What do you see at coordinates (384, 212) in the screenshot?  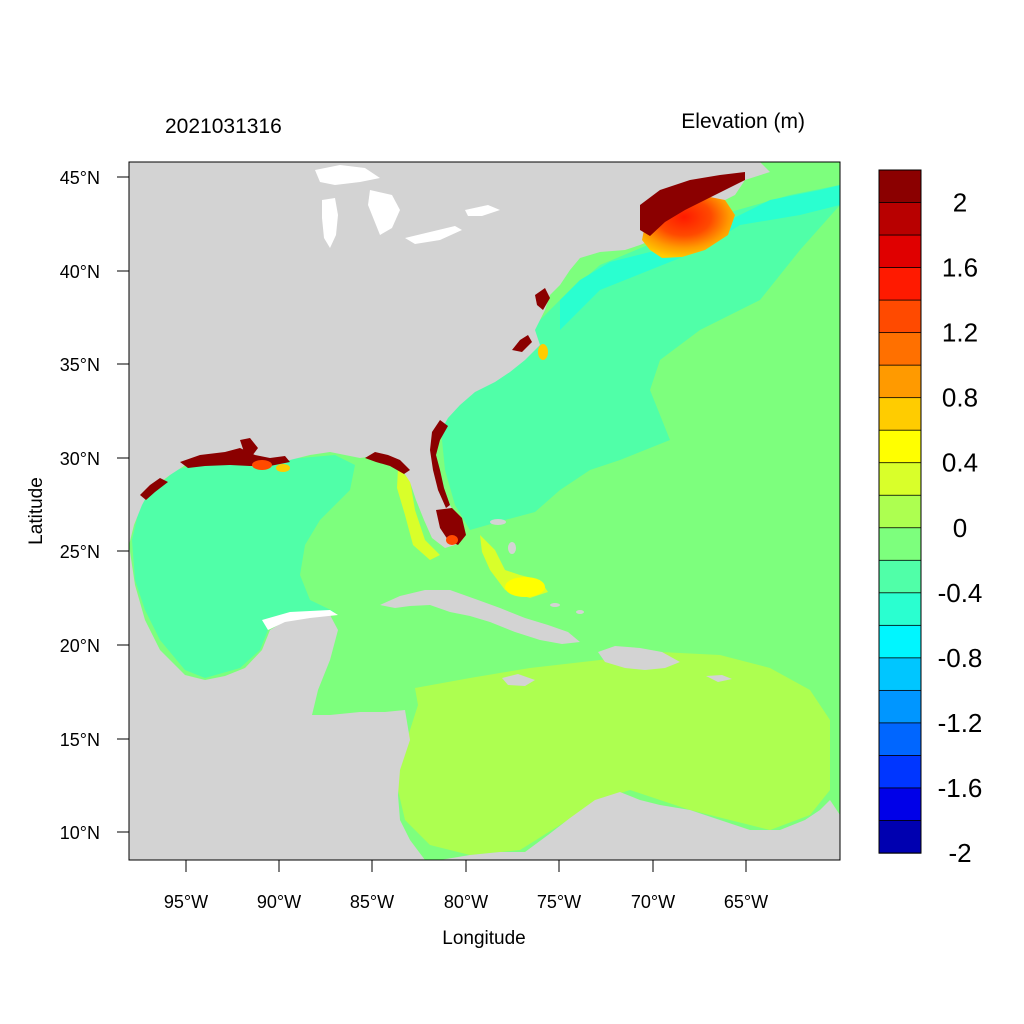 I see `lake-huron` at bounding box center [384, 212].